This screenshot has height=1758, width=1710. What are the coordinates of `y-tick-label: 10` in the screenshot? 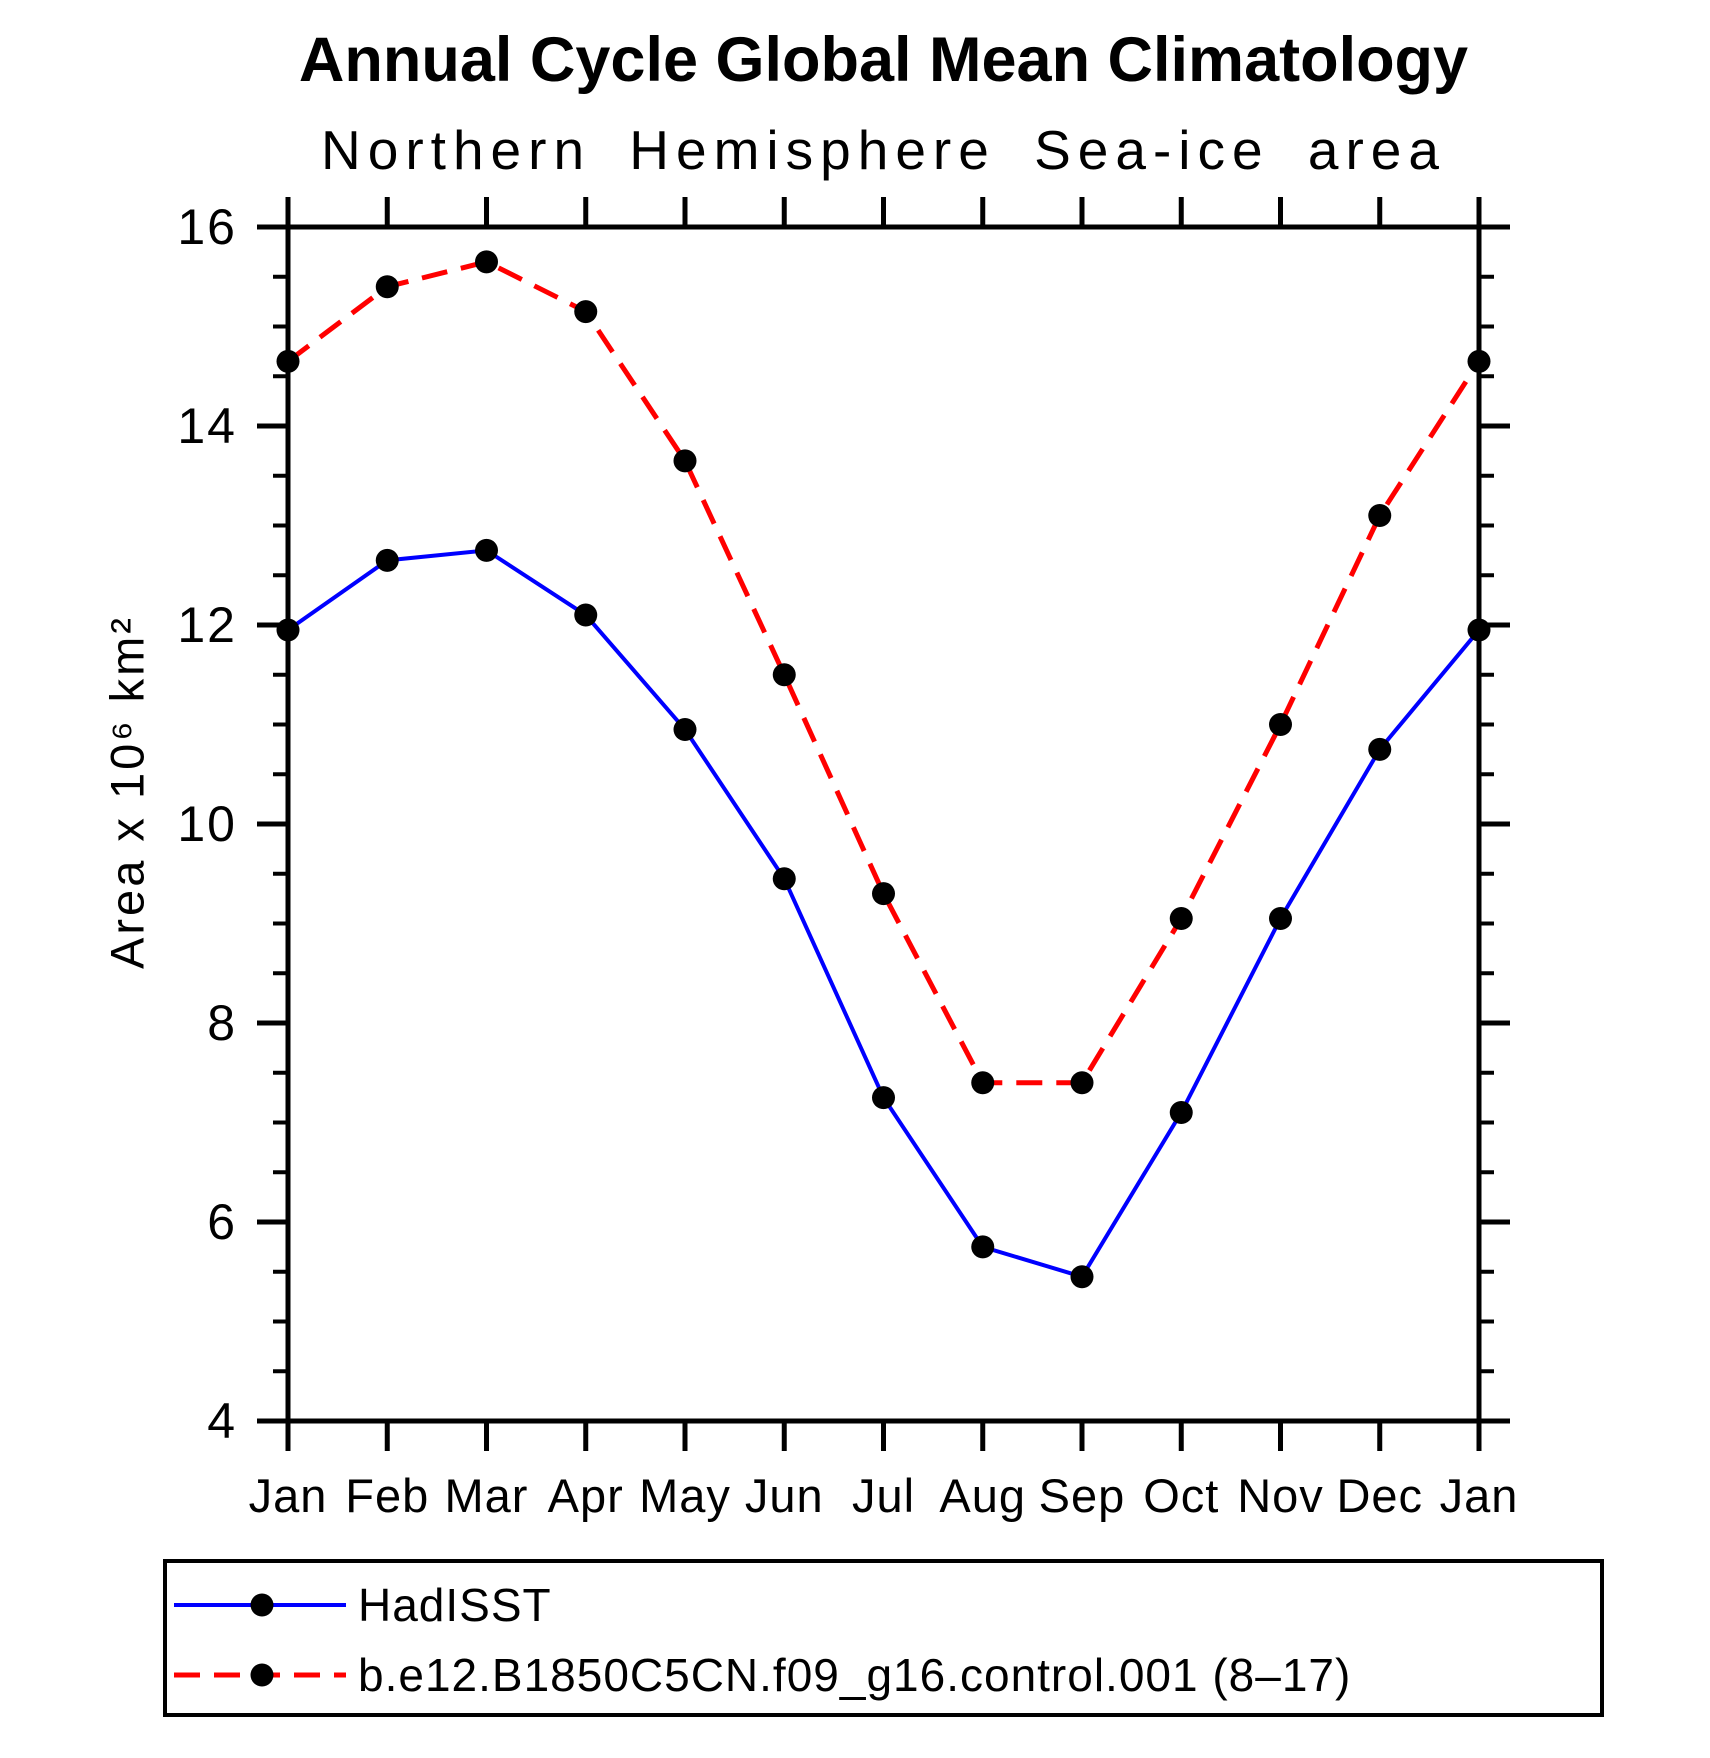 It's located at (207, 824).